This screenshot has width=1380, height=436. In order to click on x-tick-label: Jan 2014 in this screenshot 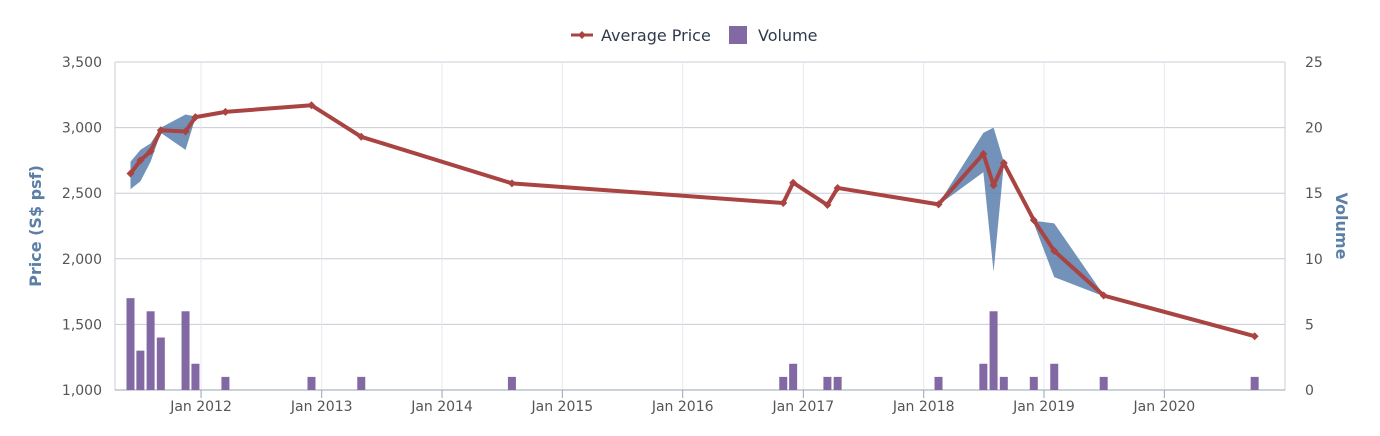, I will do `click(441, 407)`.